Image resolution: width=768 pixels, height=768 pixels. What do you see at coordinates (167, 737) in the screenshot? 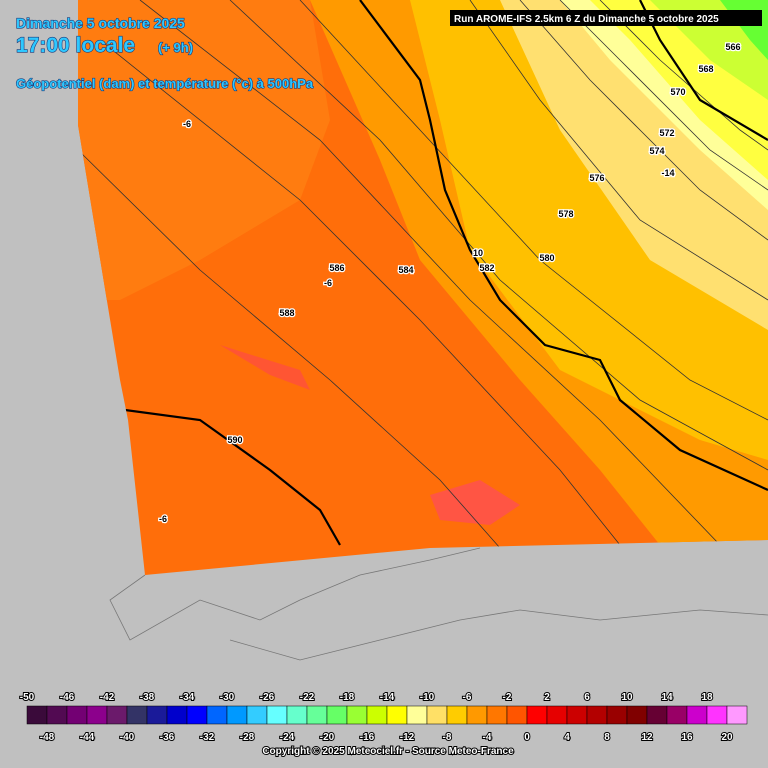
I see `colorbar-label-bottom: -36` at bounding box center [167, 737].